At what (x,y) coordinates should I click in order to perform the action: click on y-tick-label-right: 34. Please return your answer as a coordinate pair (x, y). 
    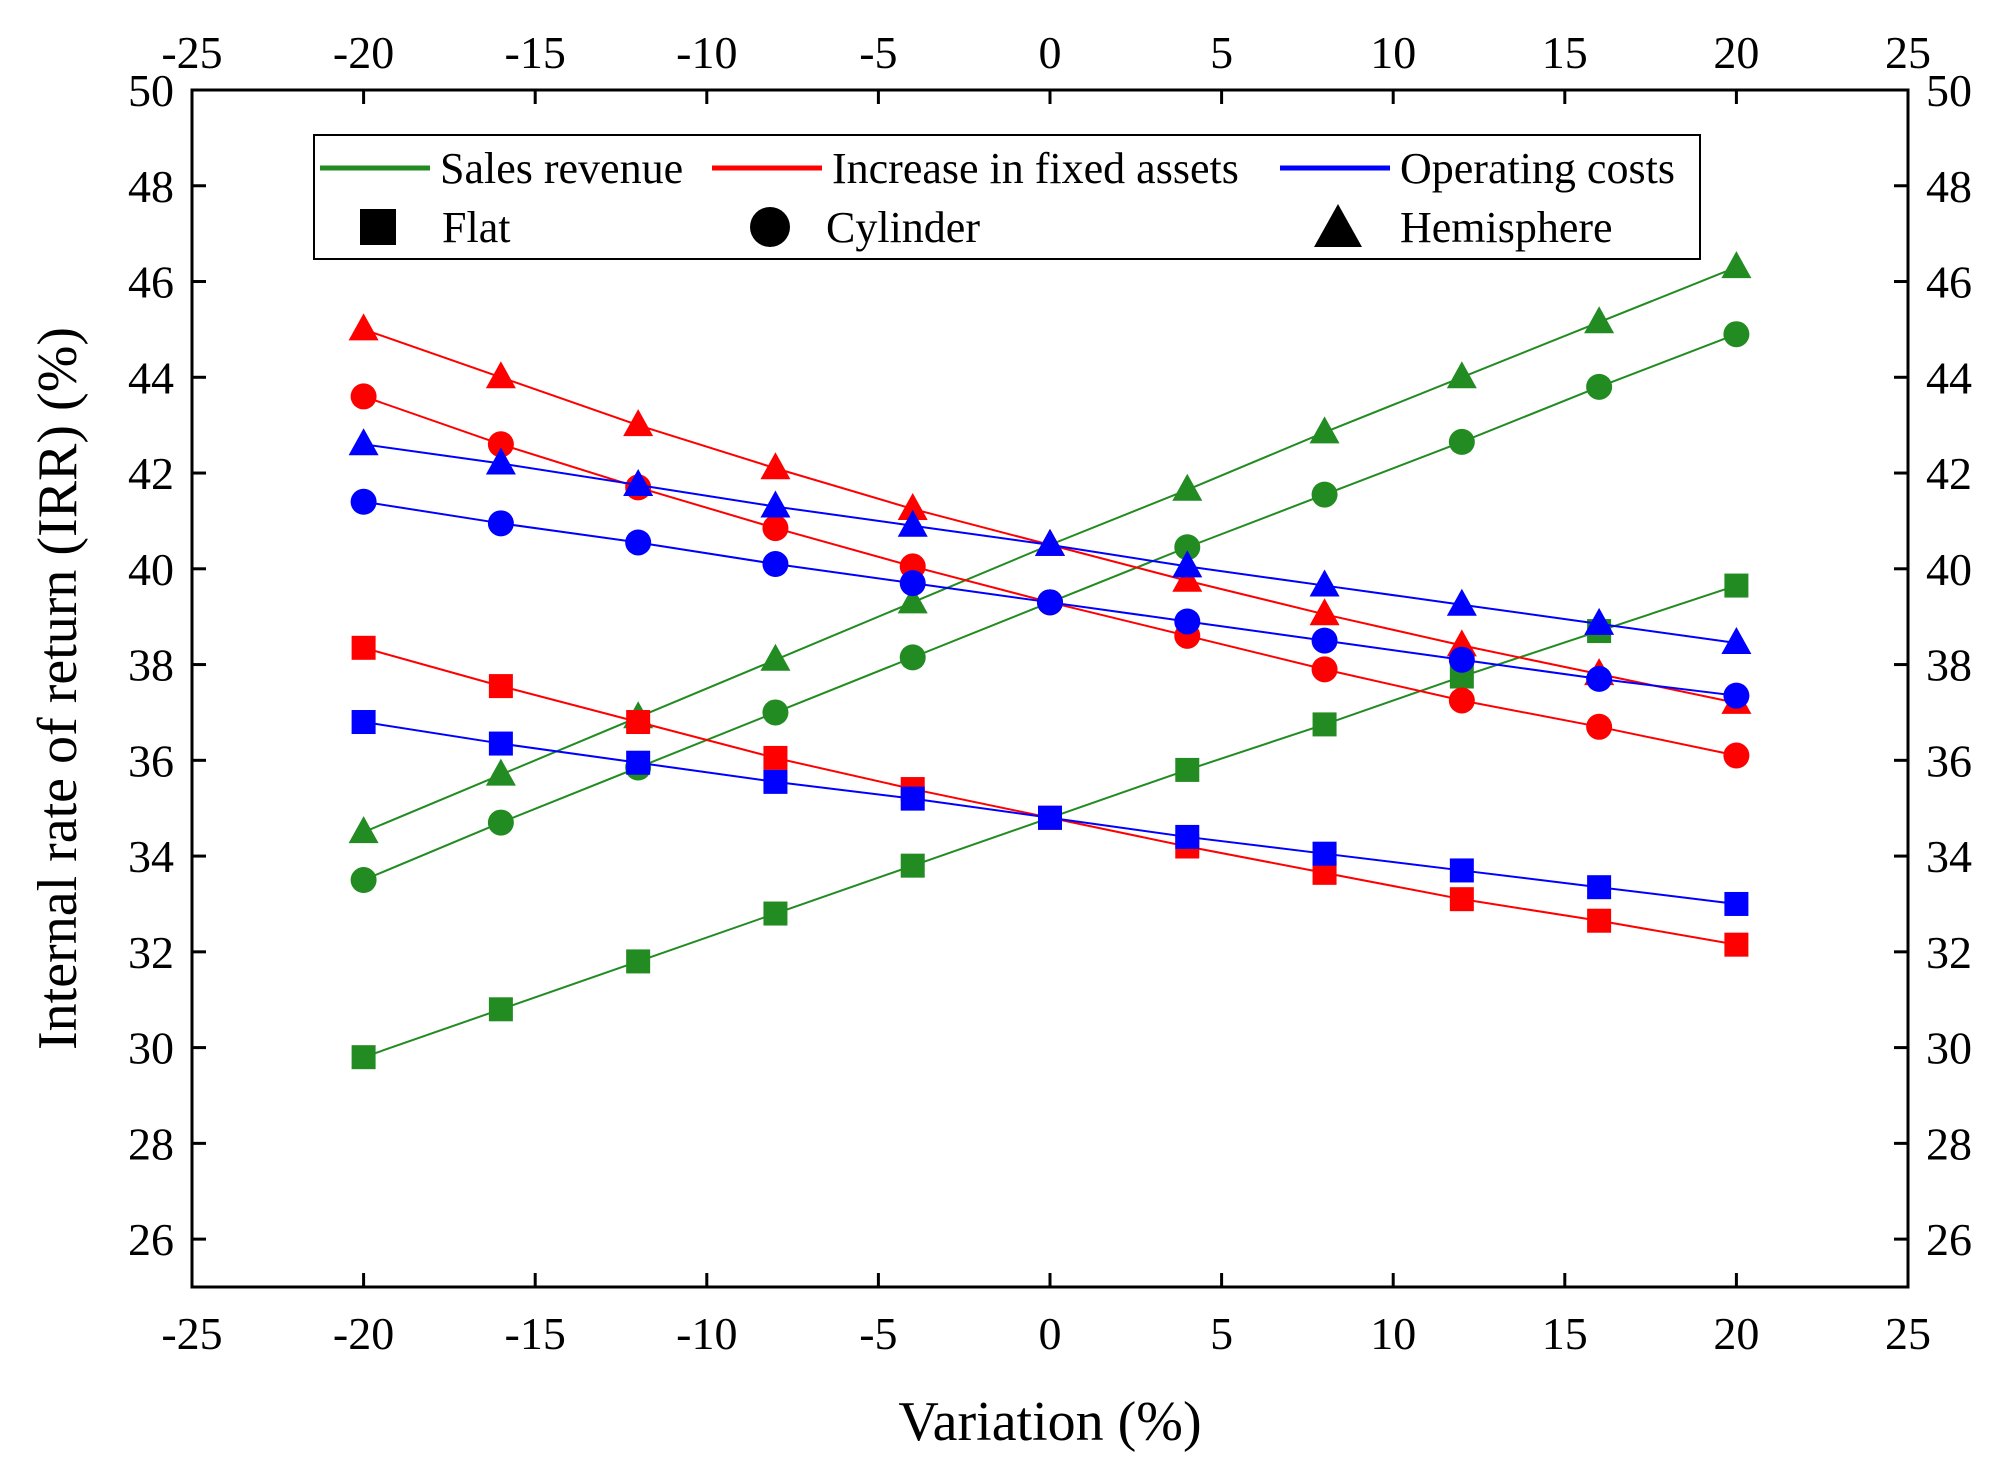
    Looking at the image, I should click on (1949, 856).